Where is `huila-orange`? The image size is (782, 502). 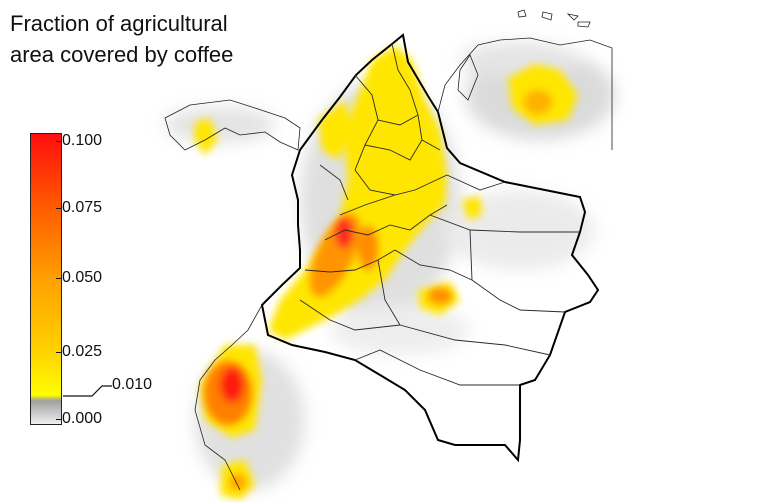 huila-orange is located at coordinates (368, 248).